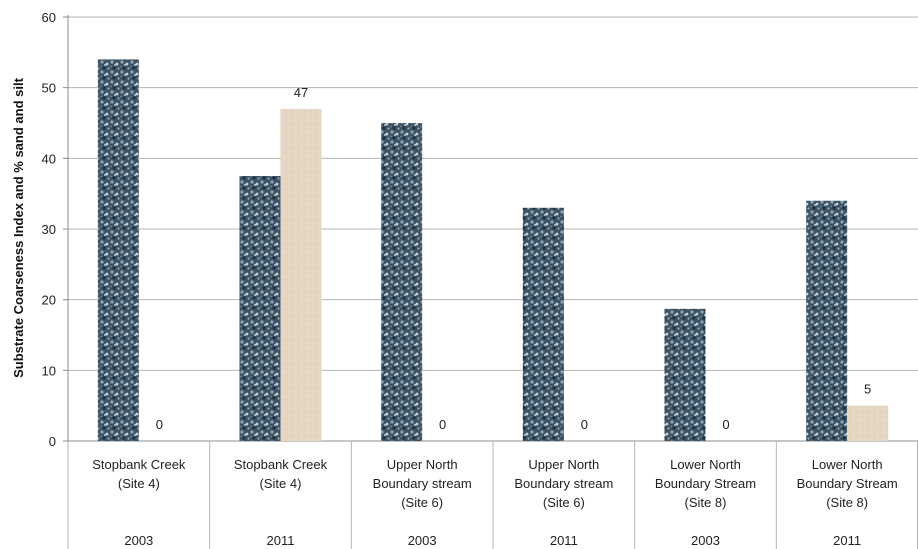 The image size is (918, 549). Describe the element at coordinates (867, 389) in the screenshot. I see `data-label: 5` at that location.